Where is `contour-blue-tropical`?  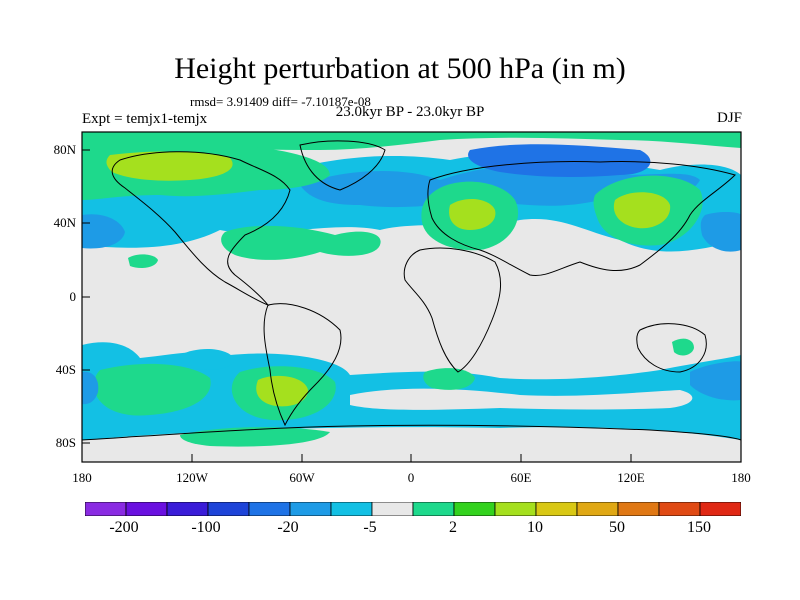 contour-blue-tropical is located at coordinates (207, 359).